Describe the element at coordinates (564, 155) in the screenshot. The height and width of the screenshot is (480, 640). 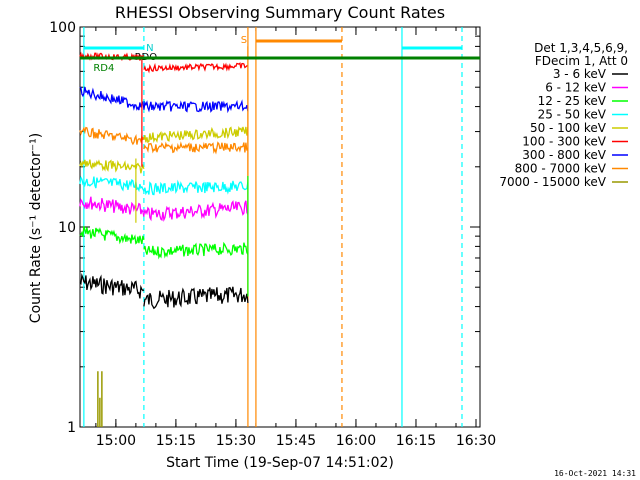
I see `legend-entry-label: 300 - 800 keV` at that location.